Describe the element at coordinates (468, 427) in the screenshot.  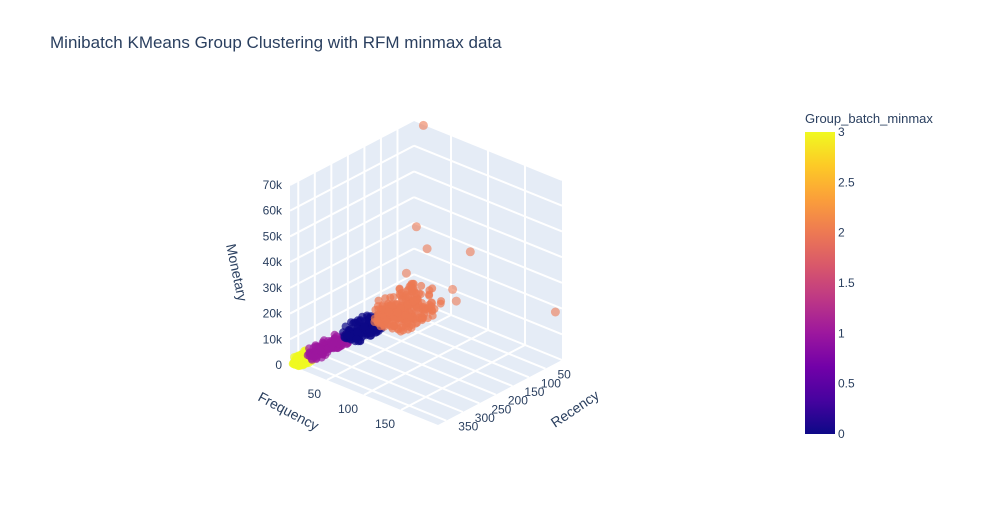
I see `x-tick-label: 350` at that location.